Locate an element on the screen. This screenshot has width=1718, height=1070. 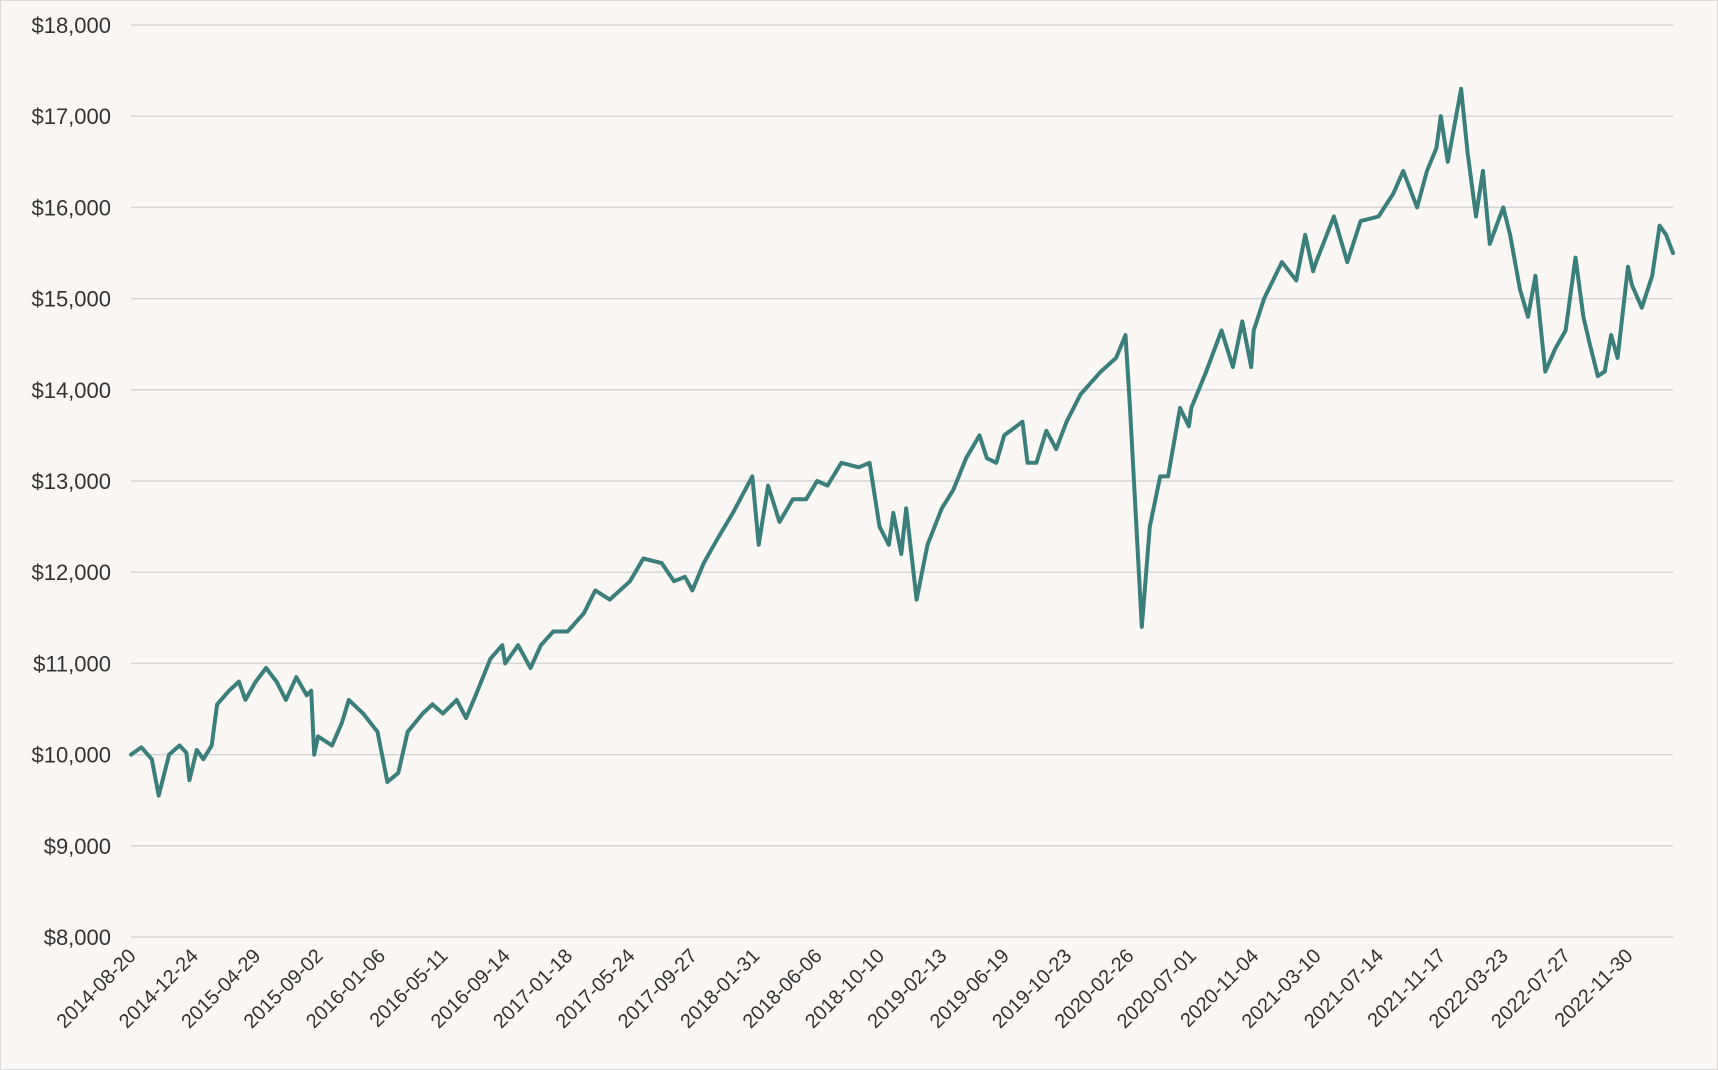
y-tick-label: $14,000 is located at coordinates (71, 390).